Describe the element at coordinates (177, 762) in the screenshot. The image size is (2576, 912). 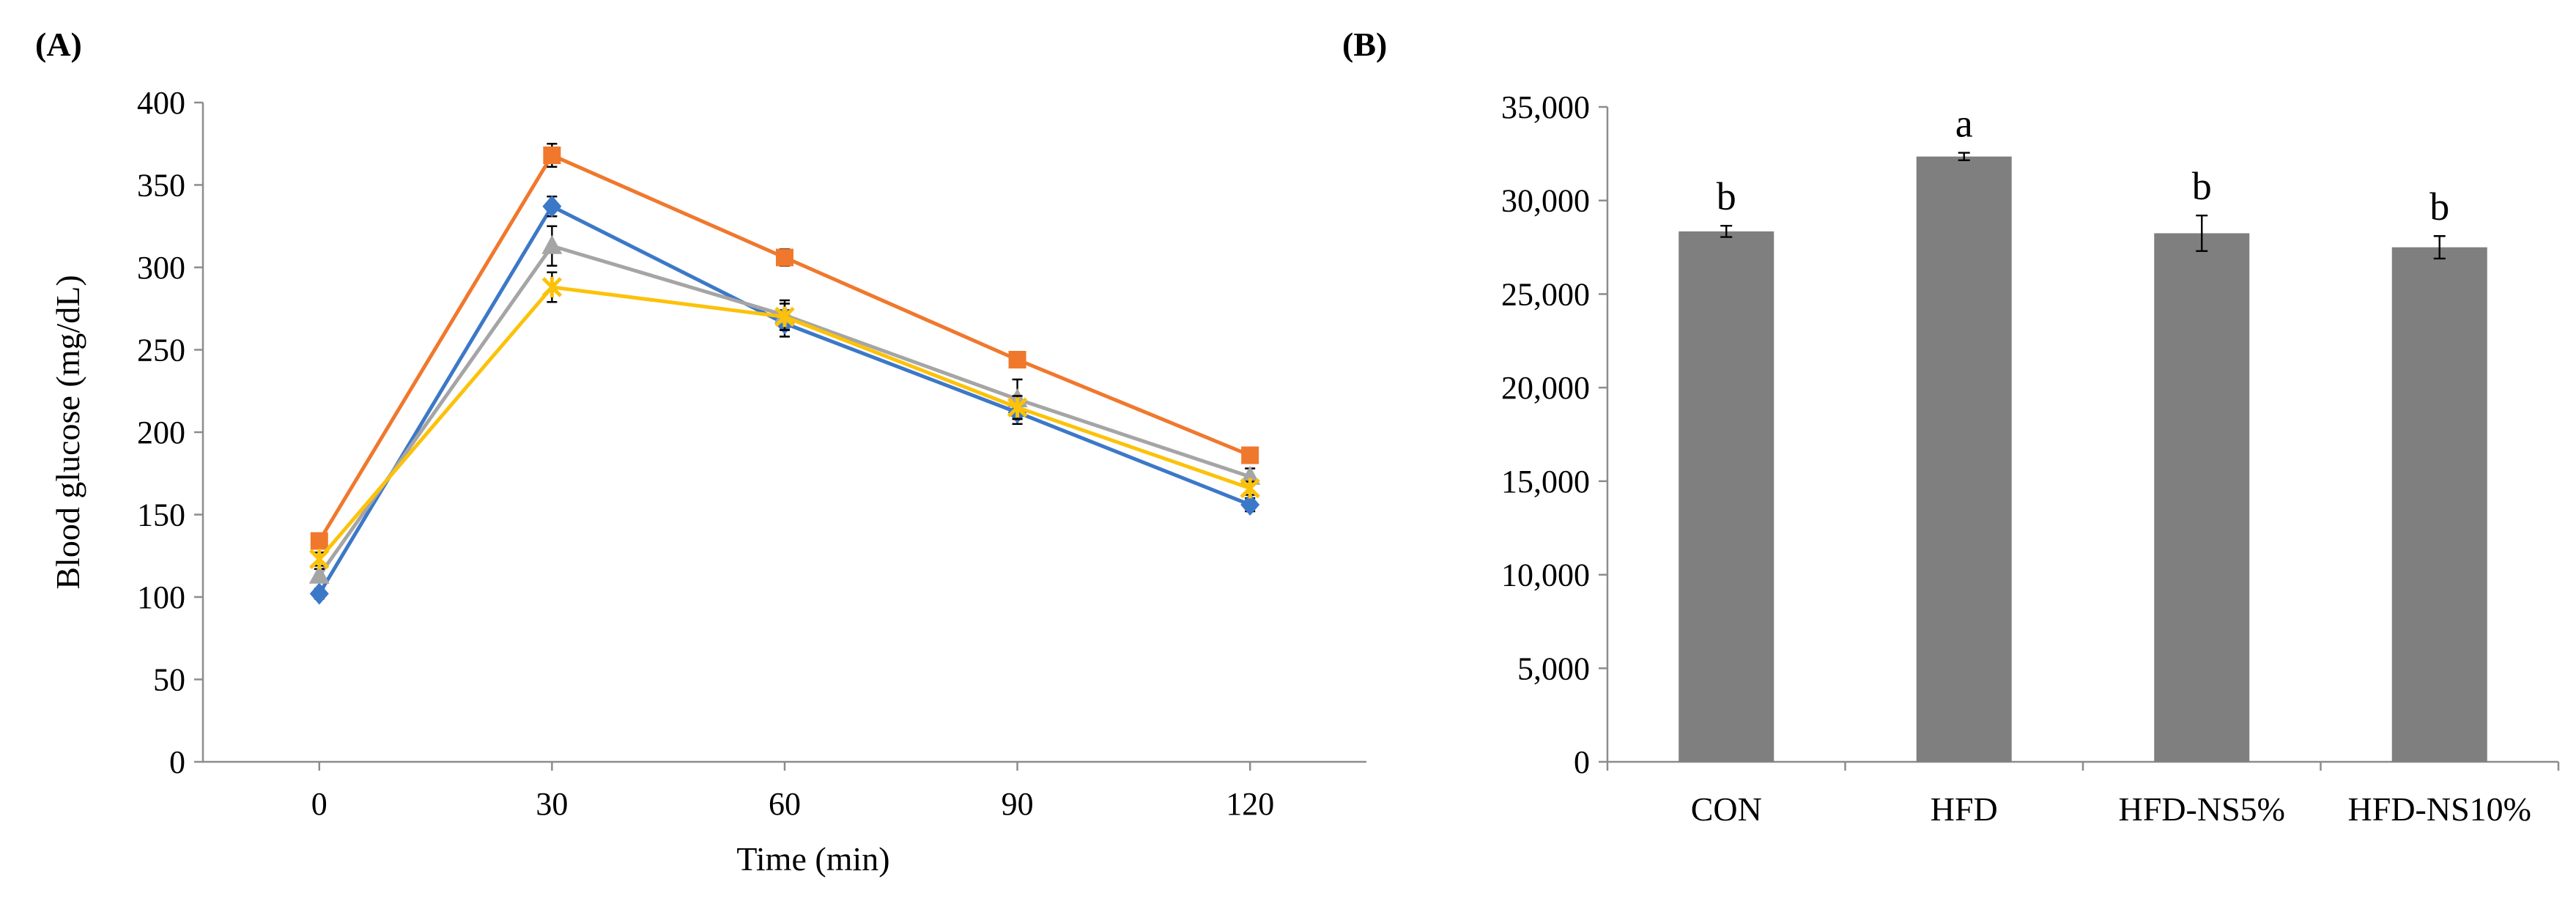
I see `panel-a-y-tick-label: 0` at that location.